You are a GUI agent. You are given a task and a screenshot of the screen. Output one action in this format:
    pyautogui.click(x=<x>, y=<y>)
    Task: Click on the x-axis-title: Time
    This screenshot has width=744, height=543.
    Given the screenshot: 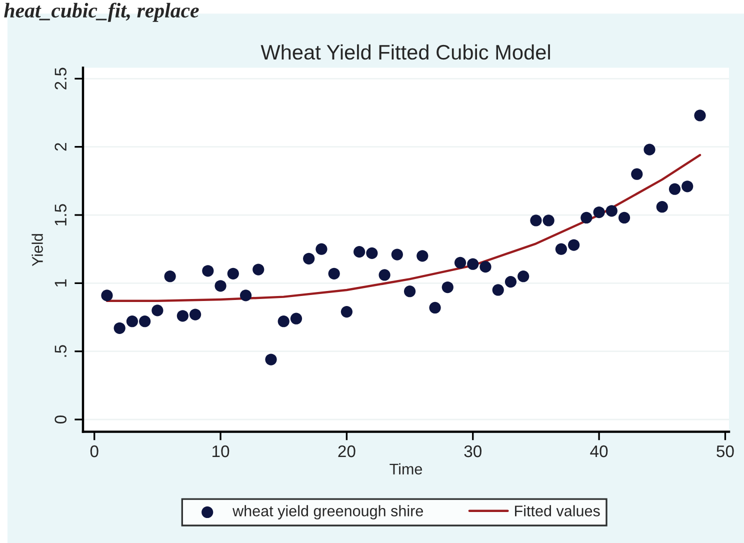 What is the action you would take?
    pyautogui.click(x=406, y=469)
    